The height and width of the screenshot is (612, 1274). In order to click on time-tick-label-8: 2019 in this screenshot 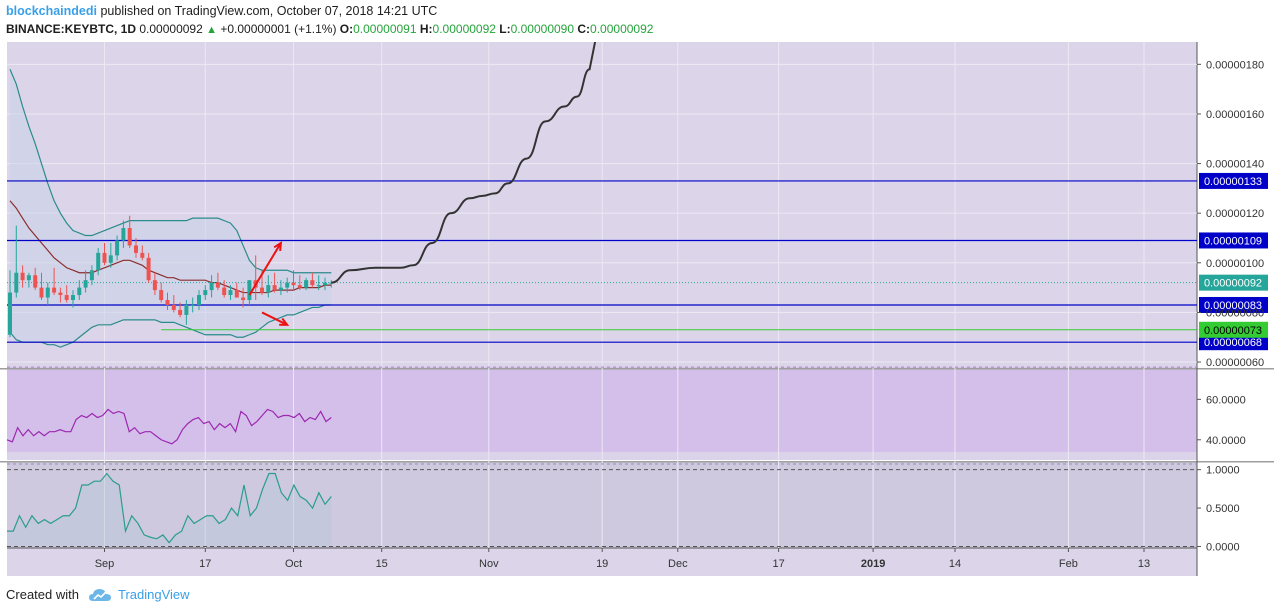, I will do `click(873, 564)`.